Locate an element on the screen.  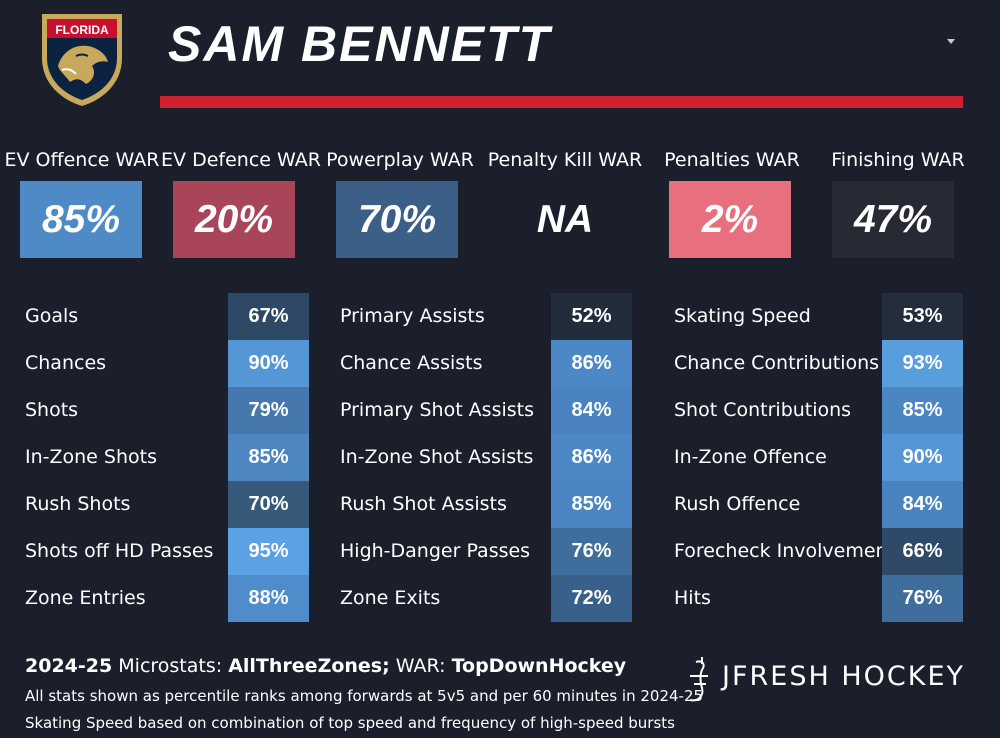
war-box-ev-offence: 85% is located at coordinates (81, 219).